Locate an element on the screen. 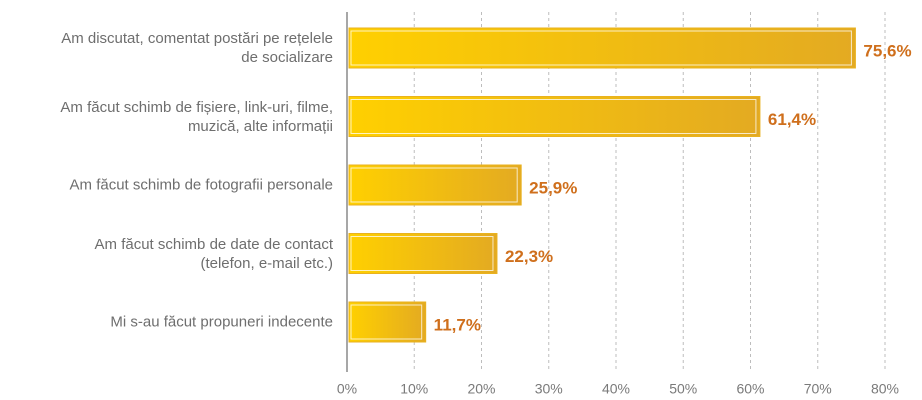 The width and height of the screenshot is (922, 400). value-label: 61,4% is located at coordinates (792, 119).